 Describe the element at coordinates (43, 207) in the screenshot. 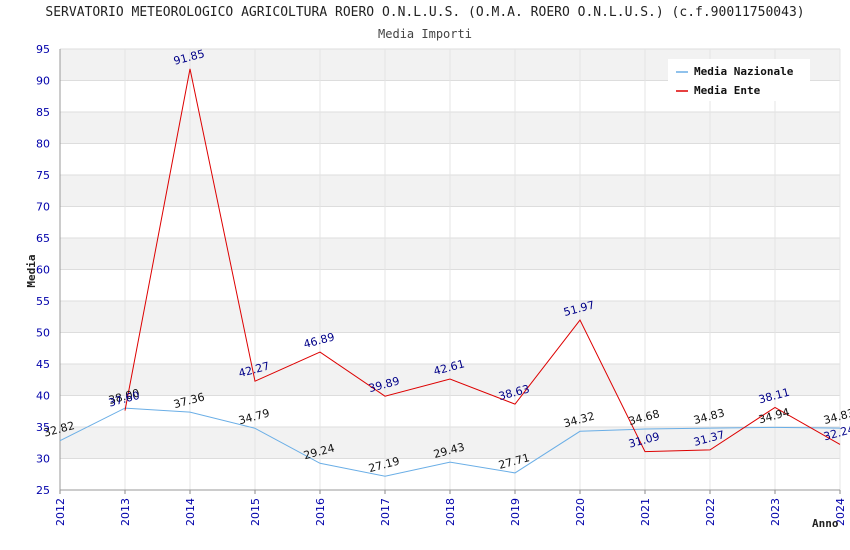

I see `y-tick-label: 70` at that location.